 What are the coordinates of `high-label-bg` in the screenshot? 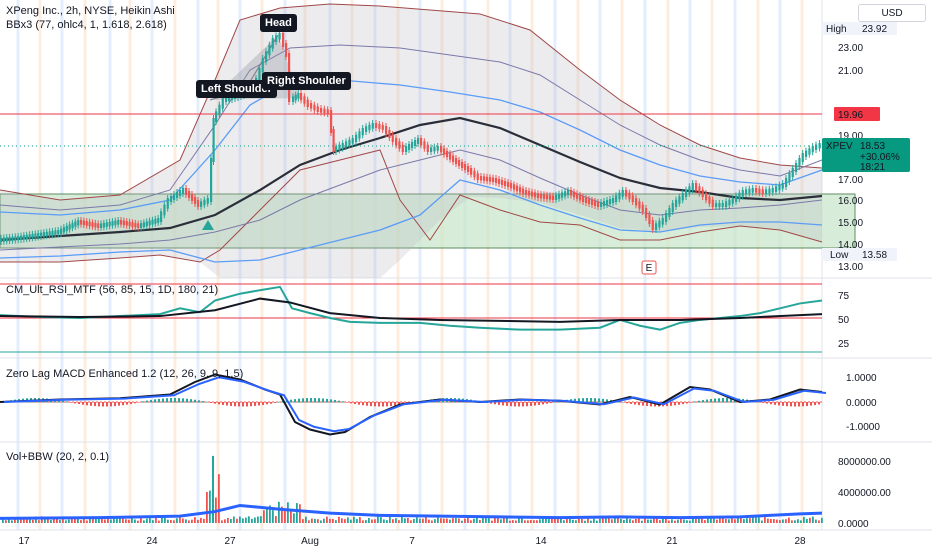 It's located at (859, 28).